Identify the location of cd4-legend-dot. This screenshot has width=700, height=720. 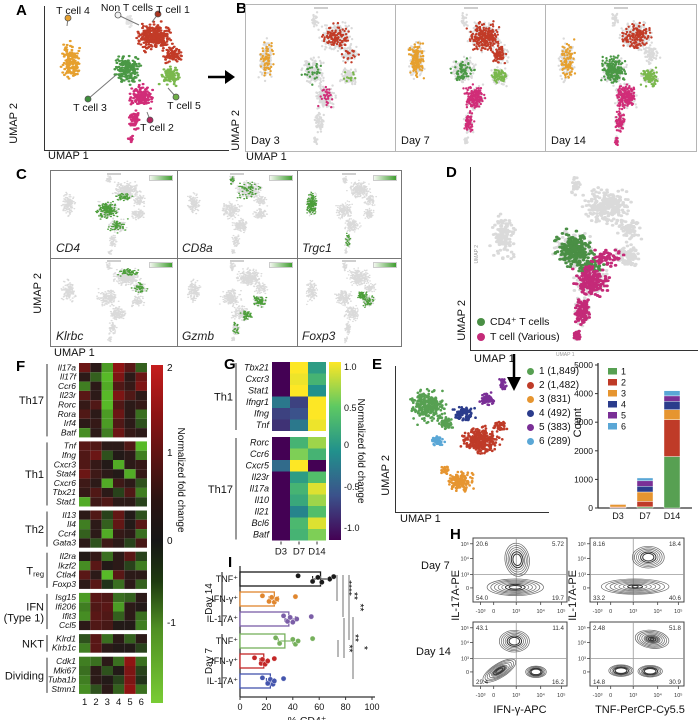
(481, 321).